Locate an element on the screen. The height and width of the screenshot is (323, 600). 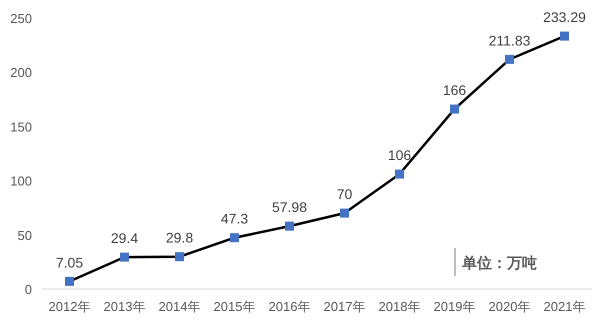
x-tick-label: 2019年 is located at coordinates (455, 306).